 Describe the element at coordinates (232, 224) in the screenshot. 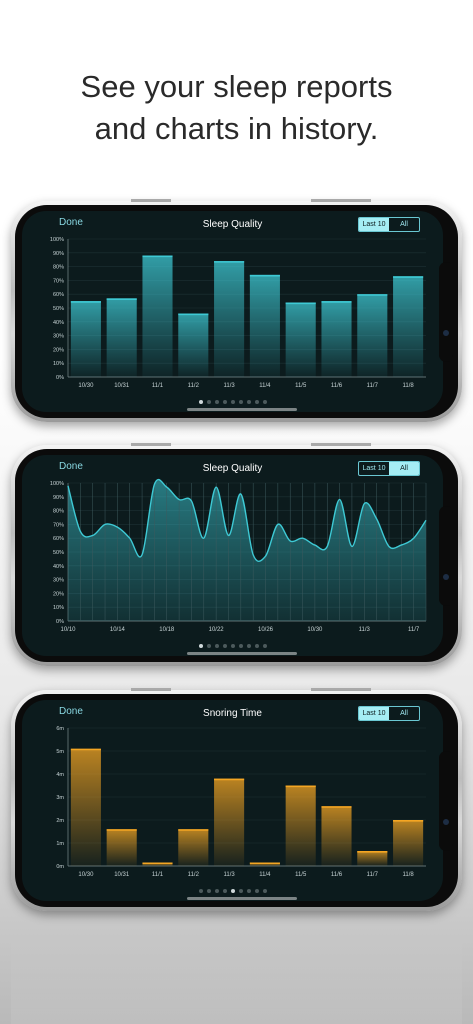

I see `screen-title: Sleep Quality` at that location.